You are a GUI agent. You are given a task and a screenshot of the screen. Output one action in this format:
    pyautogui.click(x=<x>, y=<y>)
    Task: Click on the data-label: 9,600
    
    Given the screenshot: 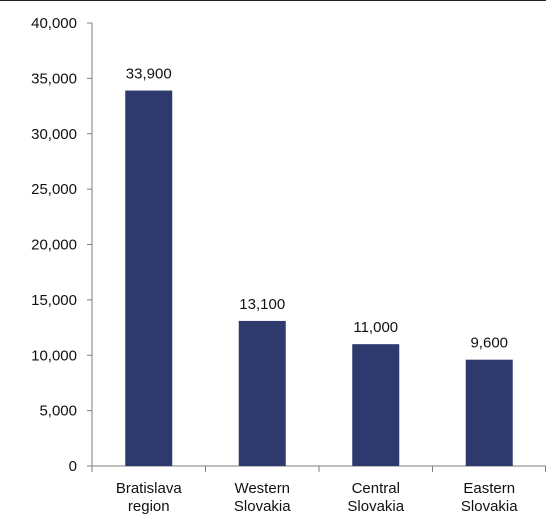 What is the action you would take?
    pyautogui.click(x=489, y=343)
    